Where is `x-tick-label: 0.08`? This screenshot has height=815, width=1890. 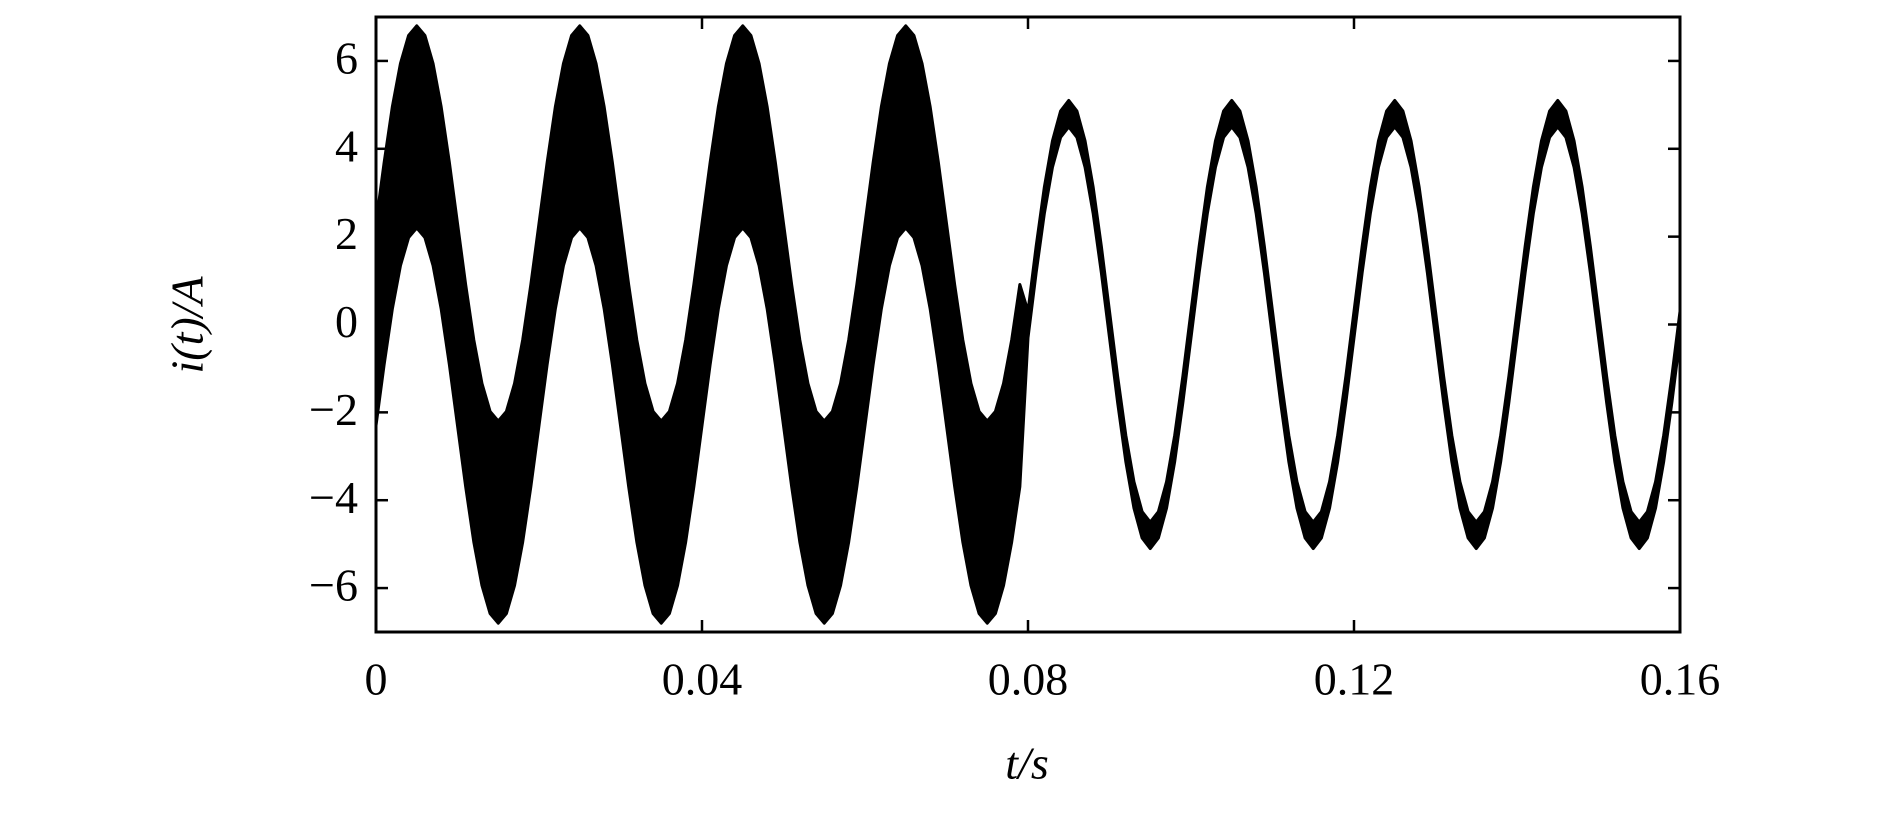
x-tick-label: 0.08 is located at coordinates (1028, 679).